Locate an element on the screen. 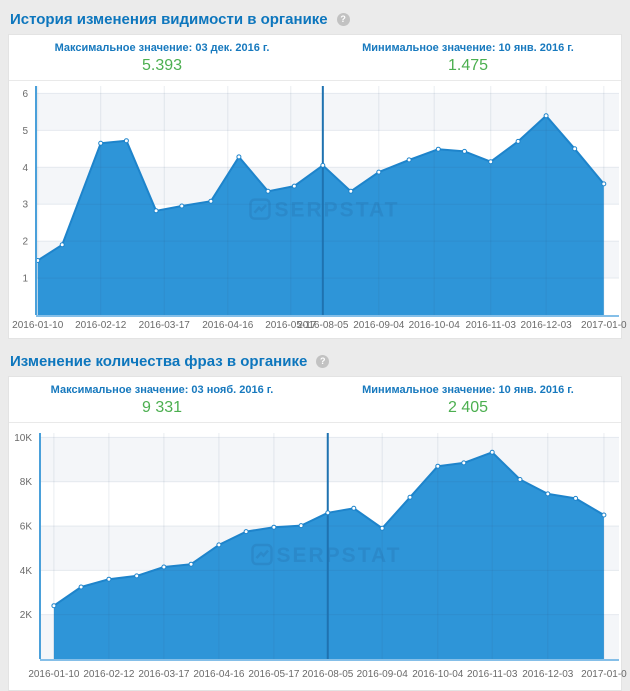 The height and width of the screenshot is (691, 630). x-tick-label: 2016-09-04 is located at coordinates (379, 325).